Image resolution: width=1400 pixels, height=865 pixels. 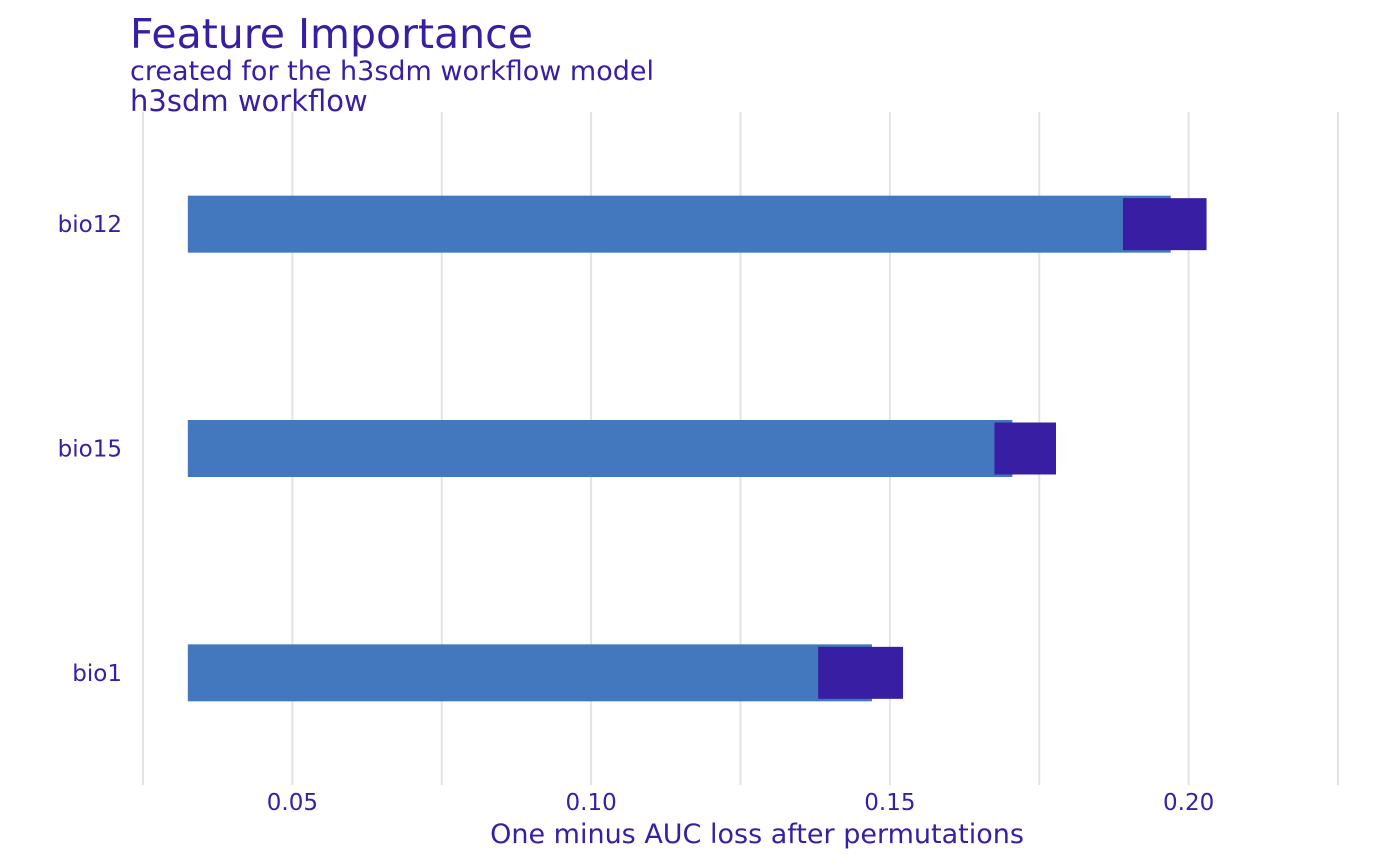 I want to click on x-axis-title: One minus AUC loss after permutations, so click(x=757, y=834).